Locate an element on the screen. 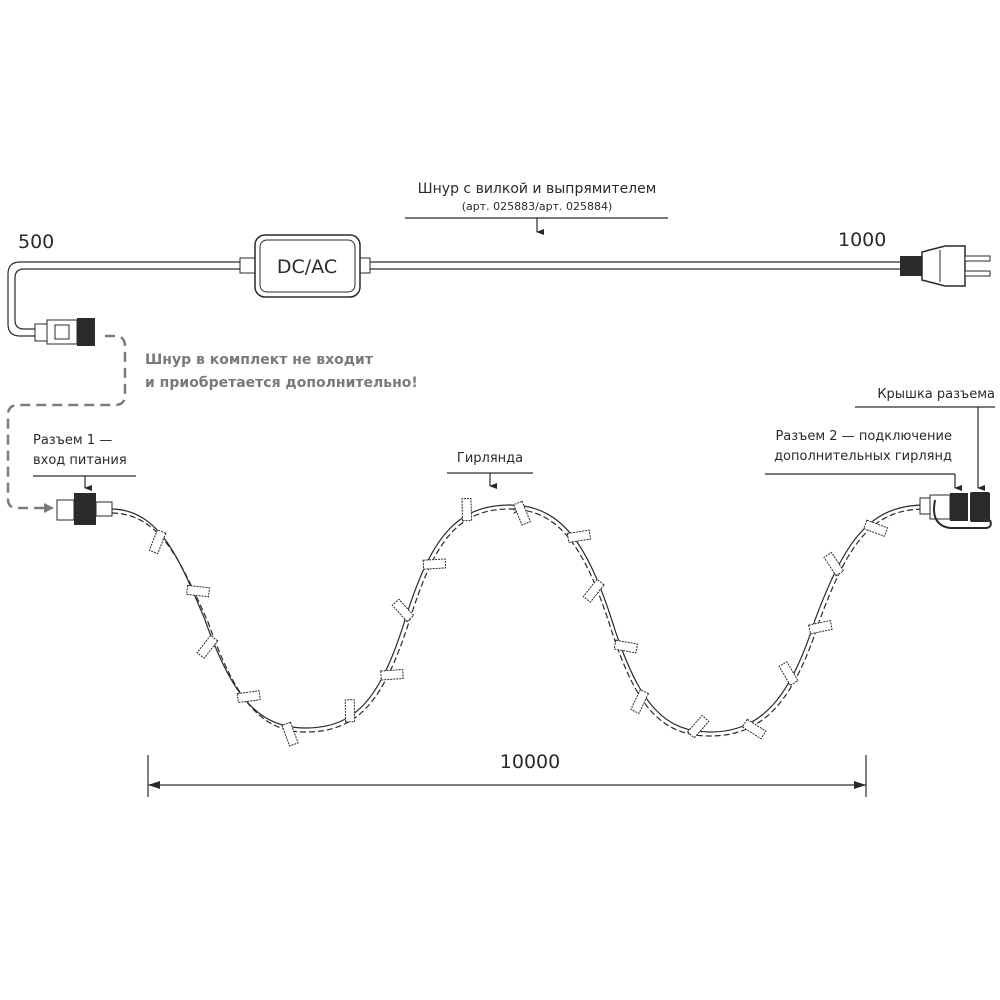 This screenshot has height=1000, width=1000. connector2-label-2: дополнительных гирлянд is located at coordinates (863, 456).